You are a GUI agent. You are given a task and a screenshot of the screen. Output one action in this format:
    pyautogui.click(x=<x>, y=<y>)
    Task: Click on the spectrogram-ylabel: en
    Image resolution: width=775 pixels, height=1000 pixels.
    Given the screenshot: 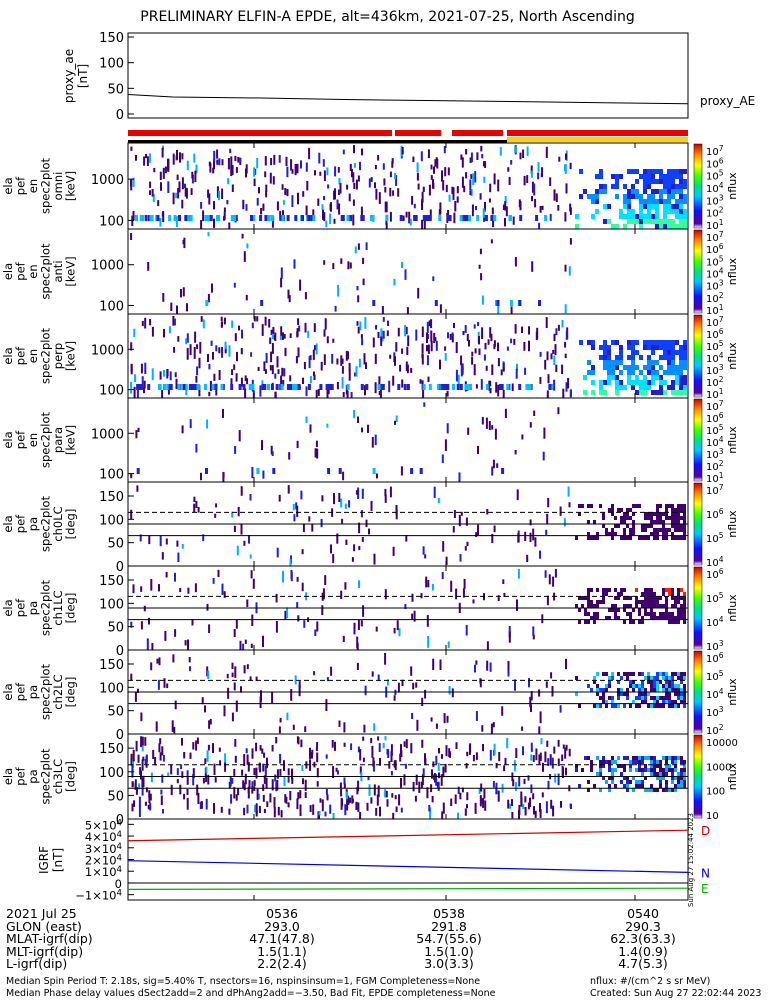 What is the action you would take?
    pyautogui.click(x=33, y=271)
    